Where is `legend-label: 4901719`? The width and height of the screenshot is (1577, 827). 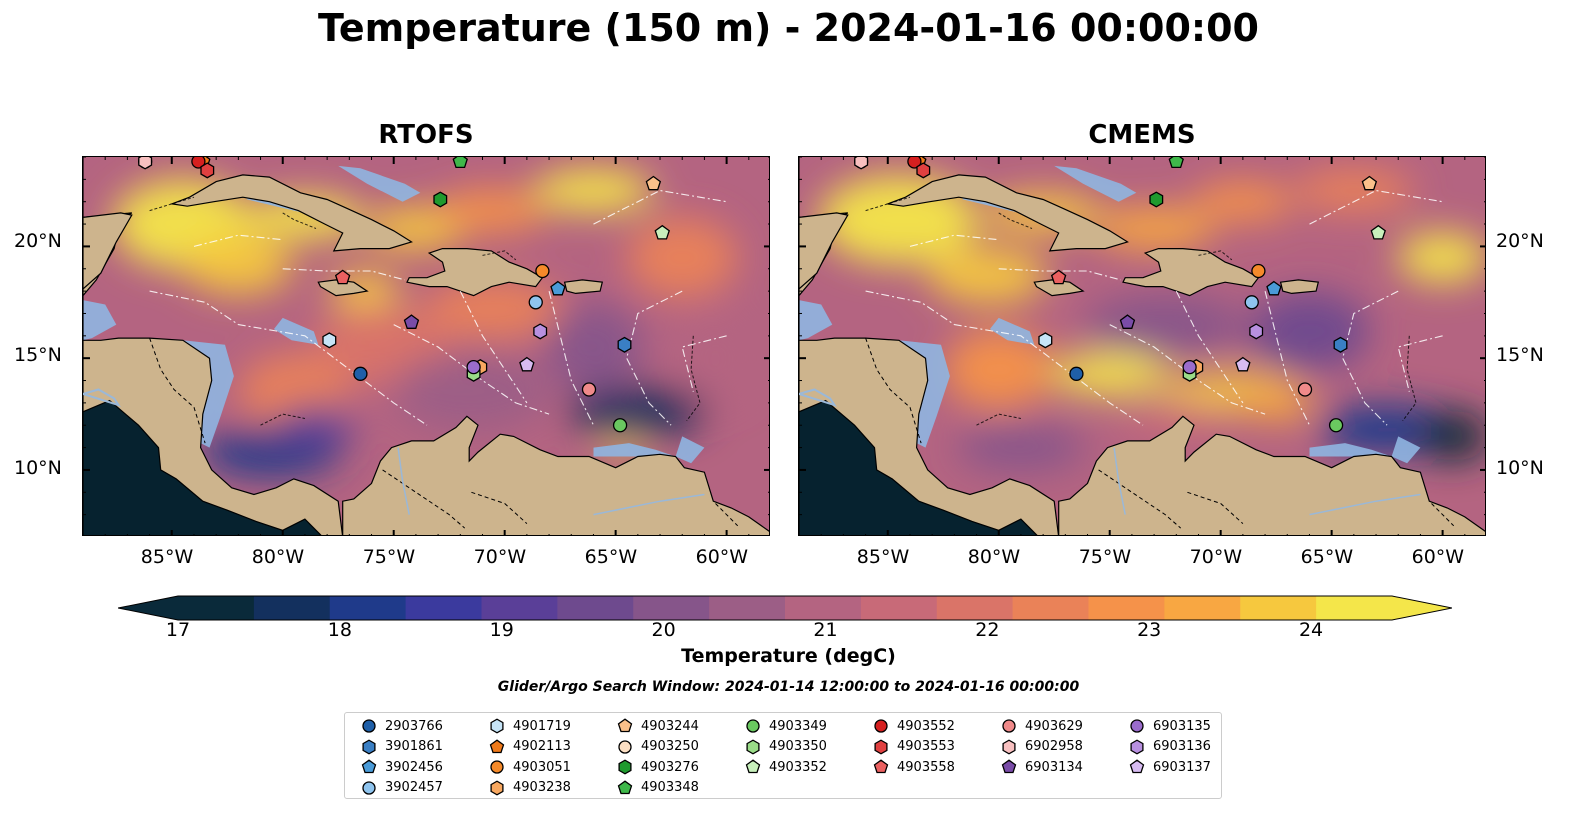
legend-label: 4901719 is located at coordinates (542, 726).